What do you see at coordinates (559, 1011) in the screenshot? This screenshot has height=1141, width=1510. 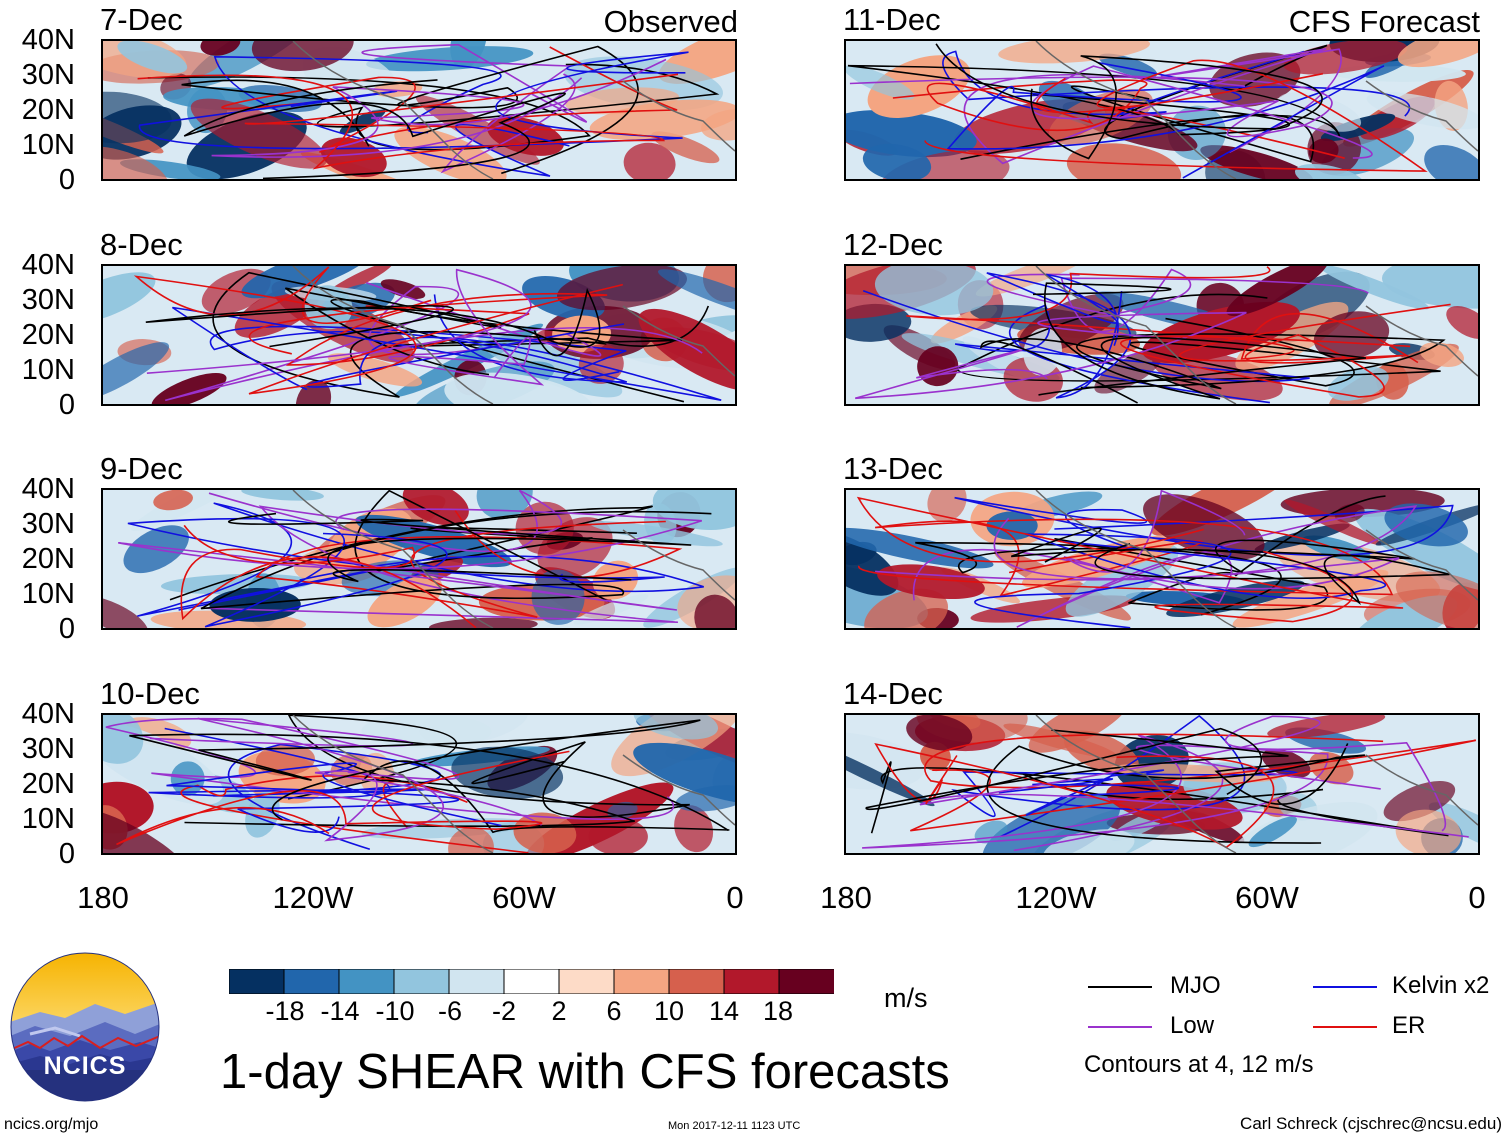 I see `colorbar-tick-label: 2` at bounding box center [559, 1011].